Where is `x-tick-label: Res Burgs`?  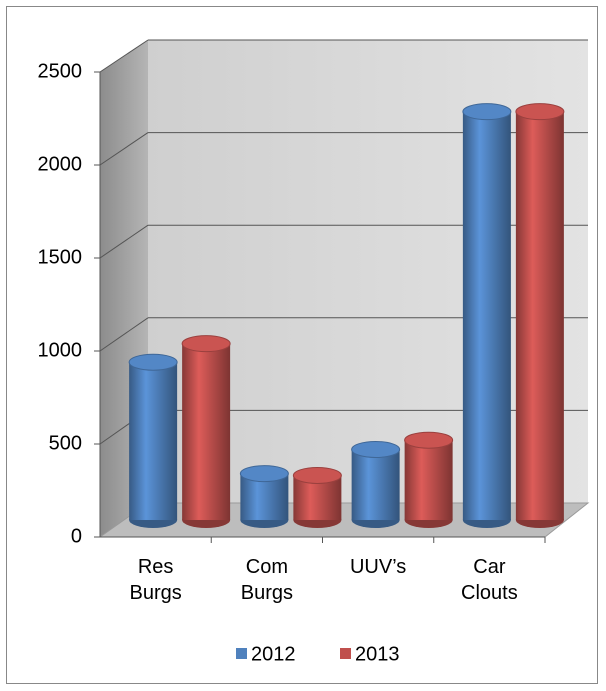 x-tick-label: Res Burgs is located at coordinates (155, 580).